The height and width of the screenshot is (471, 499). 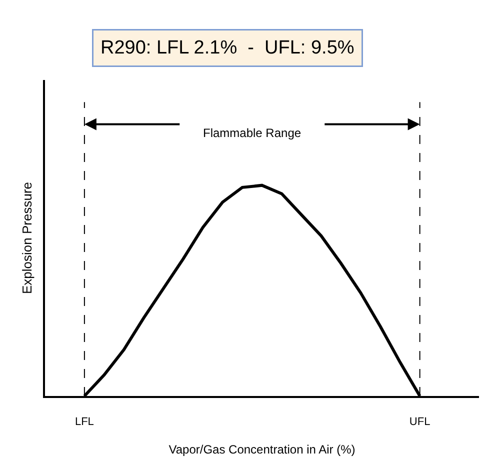 What do you see at coordinates (26, 238) in the screenshot?
I see `y-axis-title: Explosion Pressure` at bounding box center [26, 238].